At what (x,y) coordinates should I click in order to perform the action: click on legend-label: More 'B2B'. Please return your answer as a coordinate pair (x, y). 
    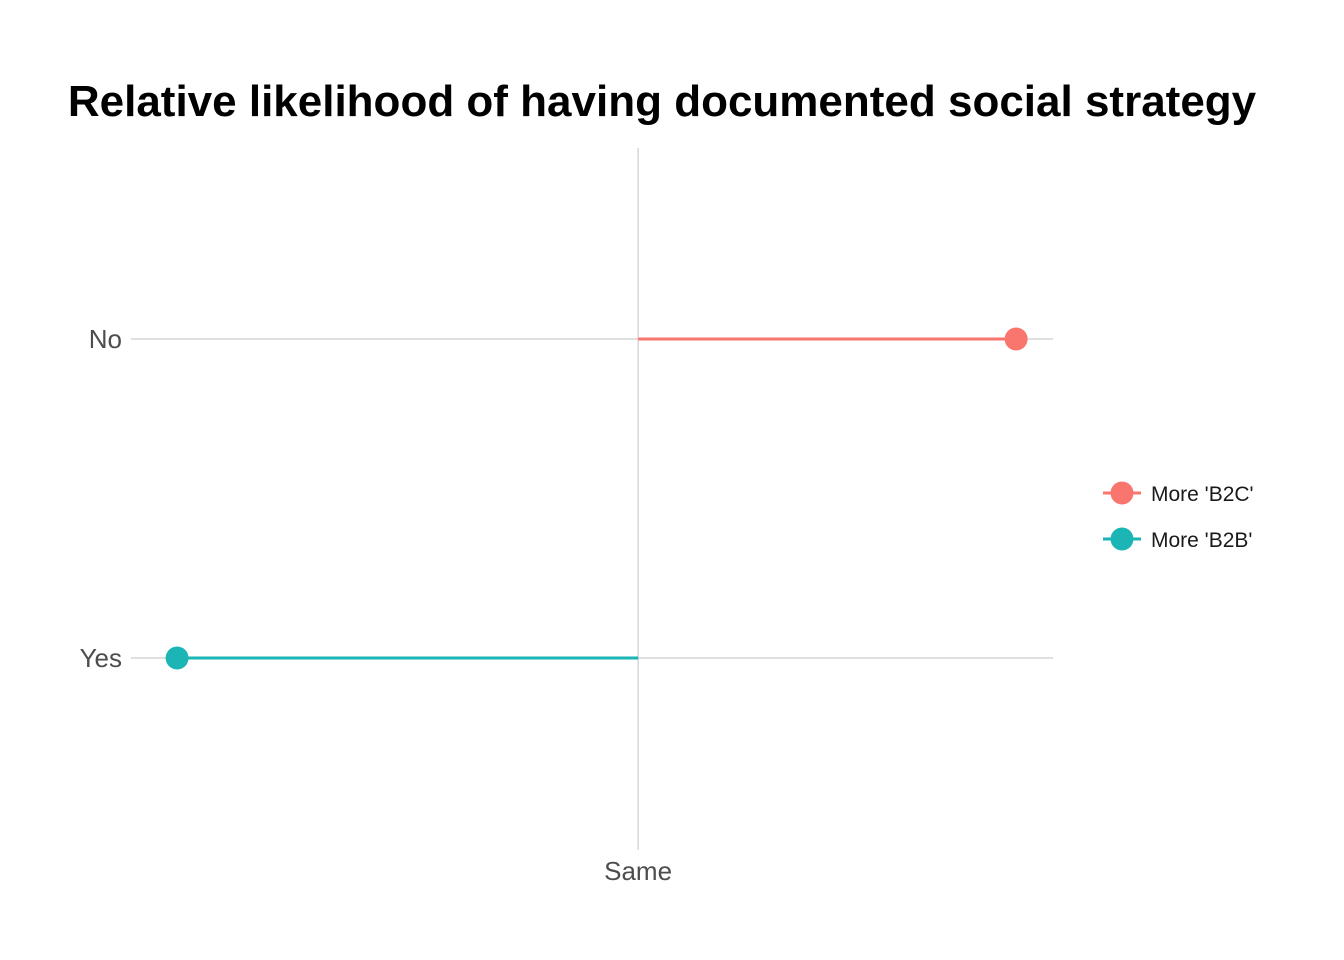
    Looking at the image, I should click on (1201, 540).